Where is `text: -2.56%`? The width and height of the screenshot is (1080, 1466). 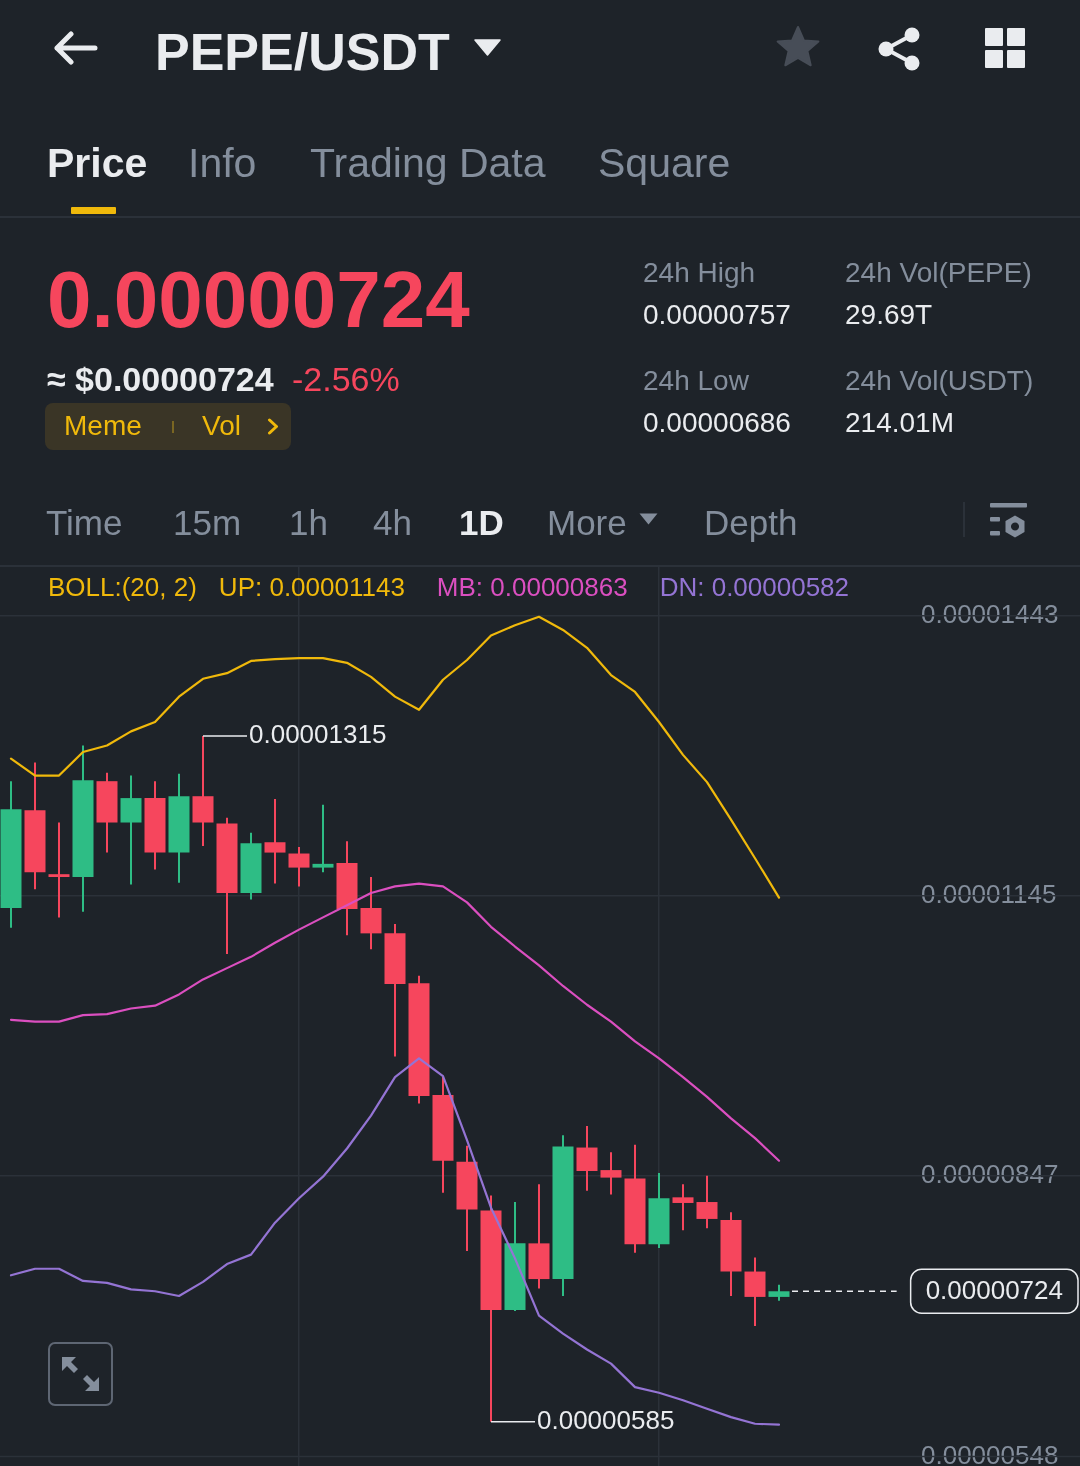
text: -2.56% is located at coordinates (346, 378).